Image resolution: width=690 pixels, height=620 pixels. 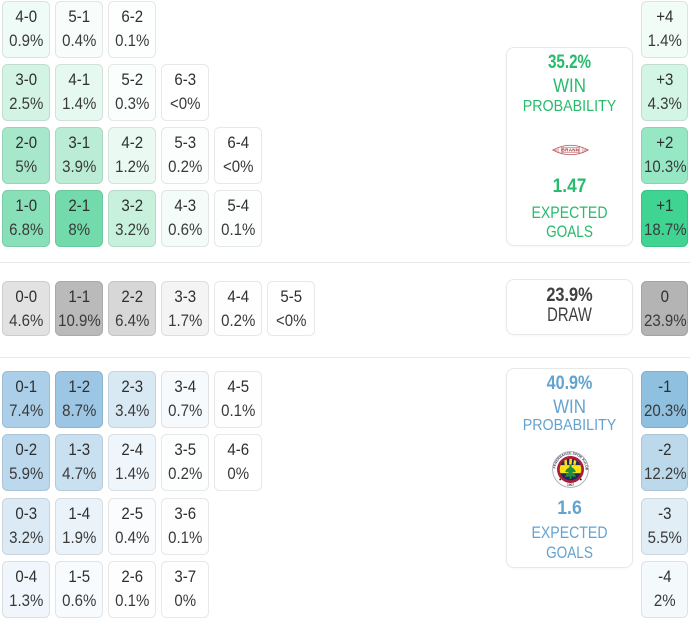 What do you see at coordinates (570, 150) in the screenshot?
I see `svg-text: BRANN` at bounding box center [570, 150].